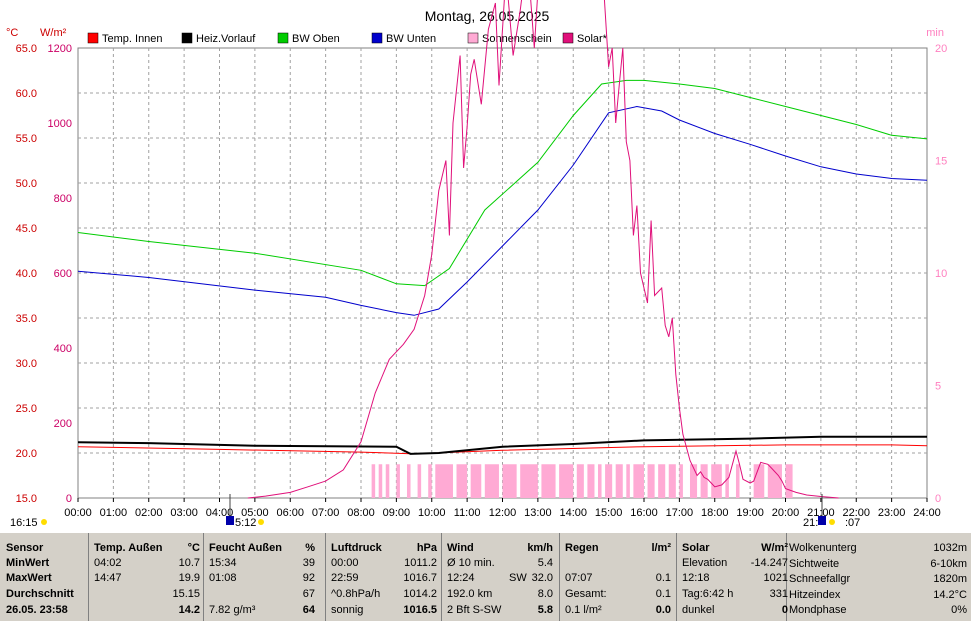 The width and height of the screenshot is (971, 621). What do you see at coordinates (810, 523) in the screenshot?
I see `sunset-hour: 21:` at bounding box center [810, 523].